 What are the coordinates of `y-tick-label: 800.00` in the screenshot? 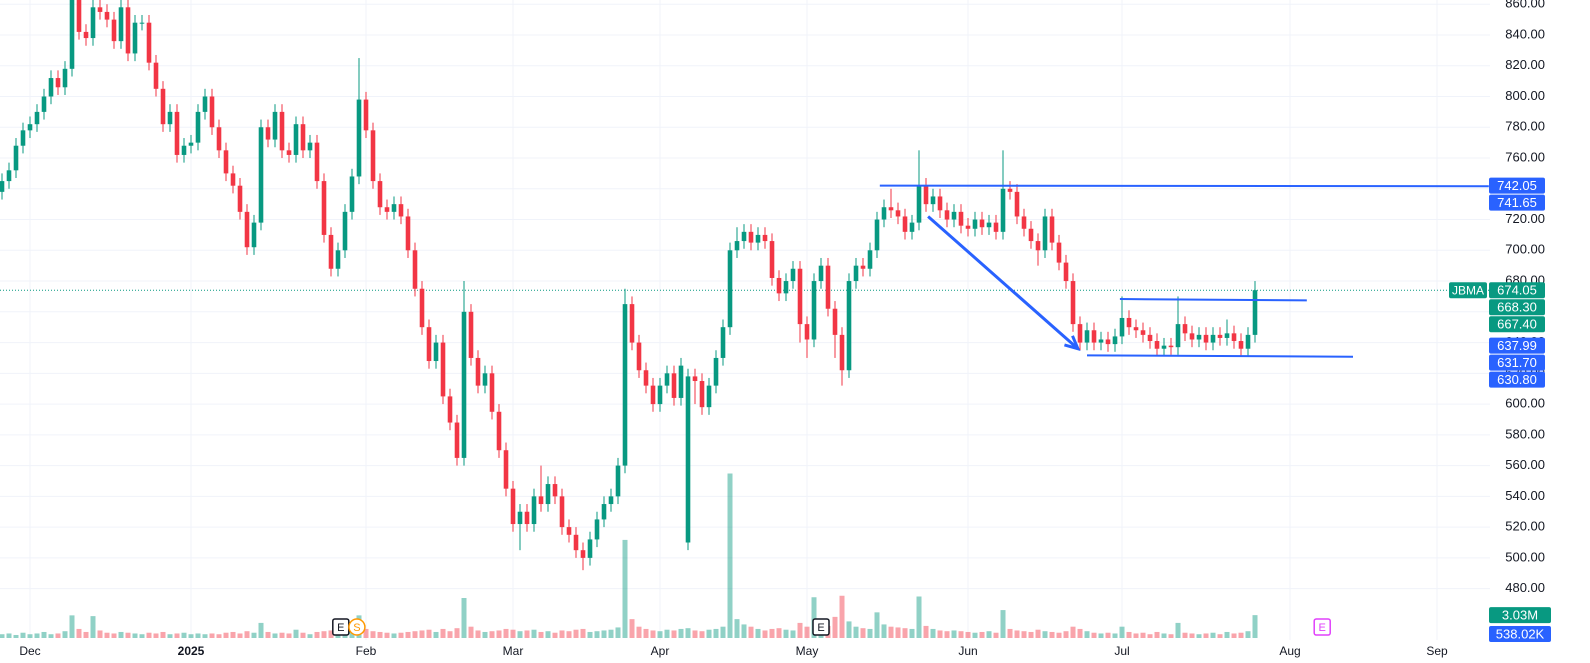 It's located at (1525, 95).